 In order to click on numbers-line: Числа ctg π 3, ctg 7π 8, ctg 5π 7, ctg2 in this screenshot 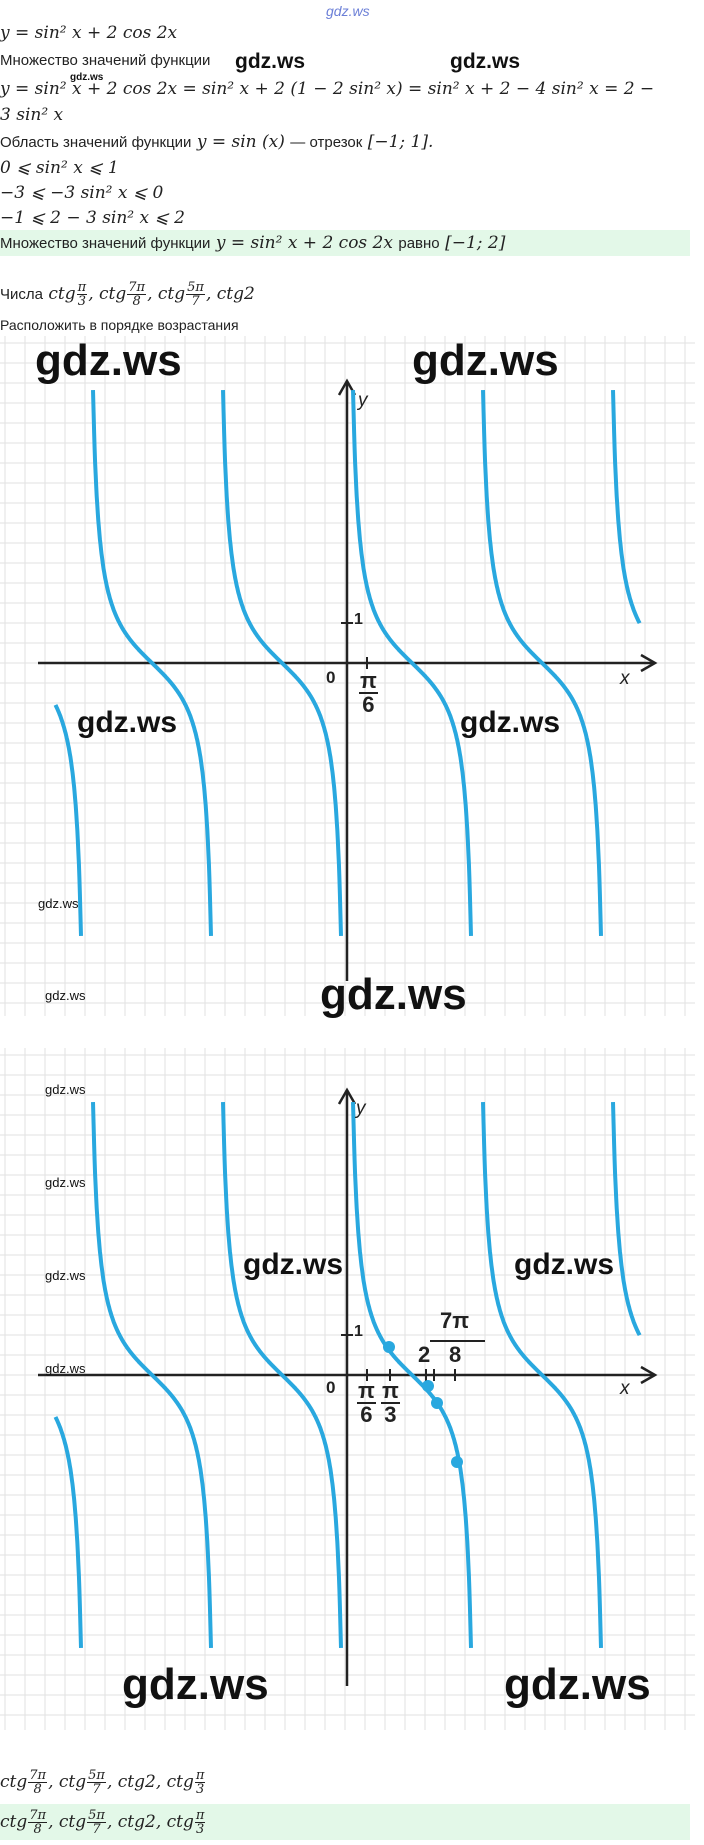, I will do `click(127, 294)`.